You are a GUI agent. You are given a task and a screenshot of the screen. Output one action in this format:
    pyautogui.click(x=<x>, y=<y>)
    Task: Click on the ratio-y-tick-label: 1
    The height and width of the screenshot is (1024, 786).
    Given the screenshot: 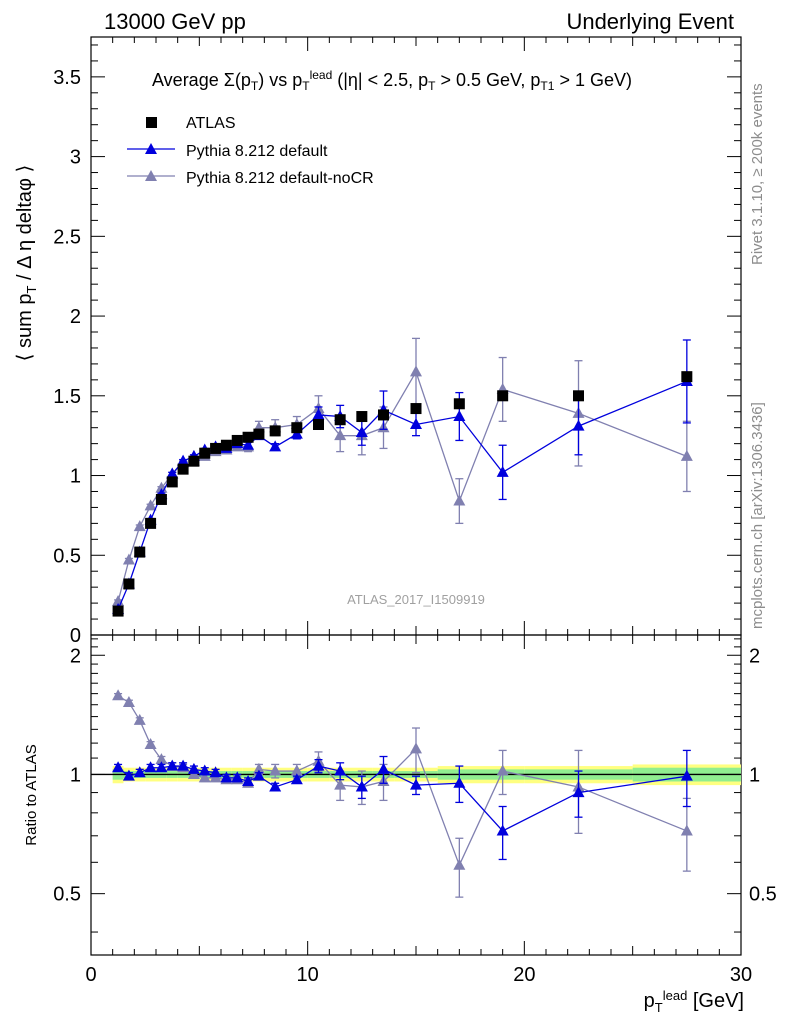 What is the action you would take?
    pyautogui.click(x=75, y=775)
    